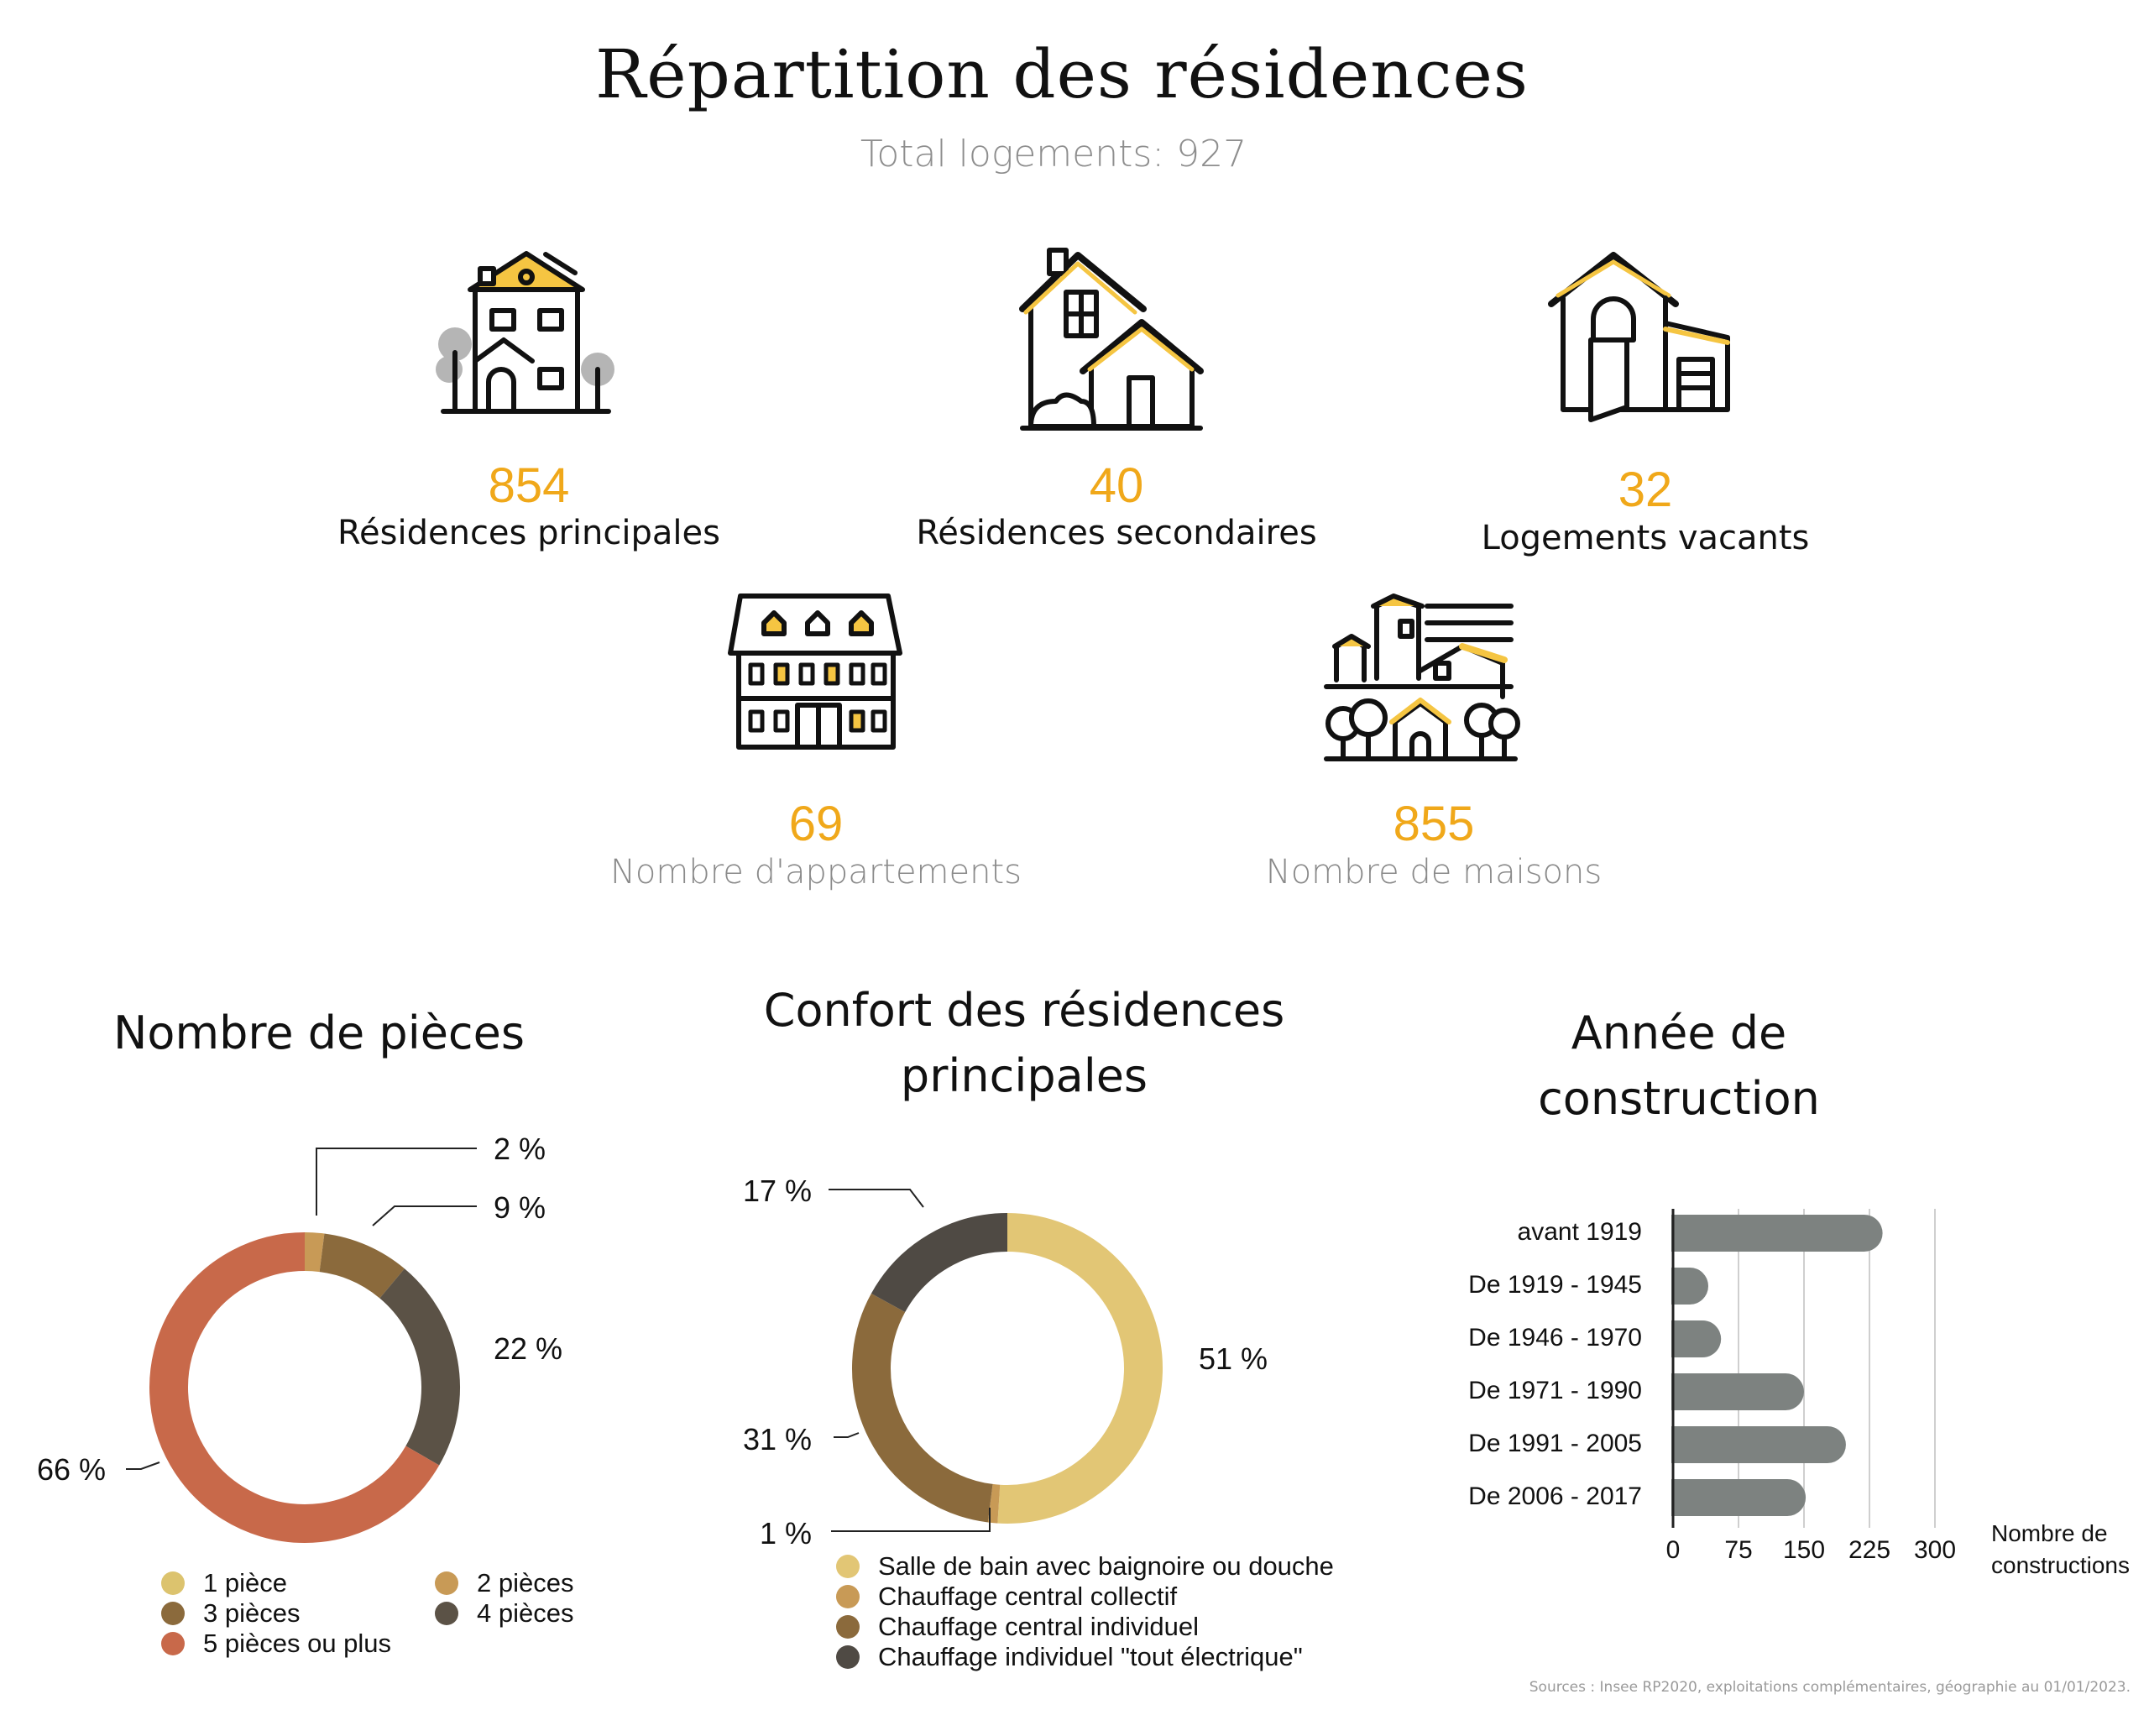  What do you see at coordinates (778, 1439) in the screenshot?
I see `data-label-31pct: 31 %` at bounding box center [778, 1439].